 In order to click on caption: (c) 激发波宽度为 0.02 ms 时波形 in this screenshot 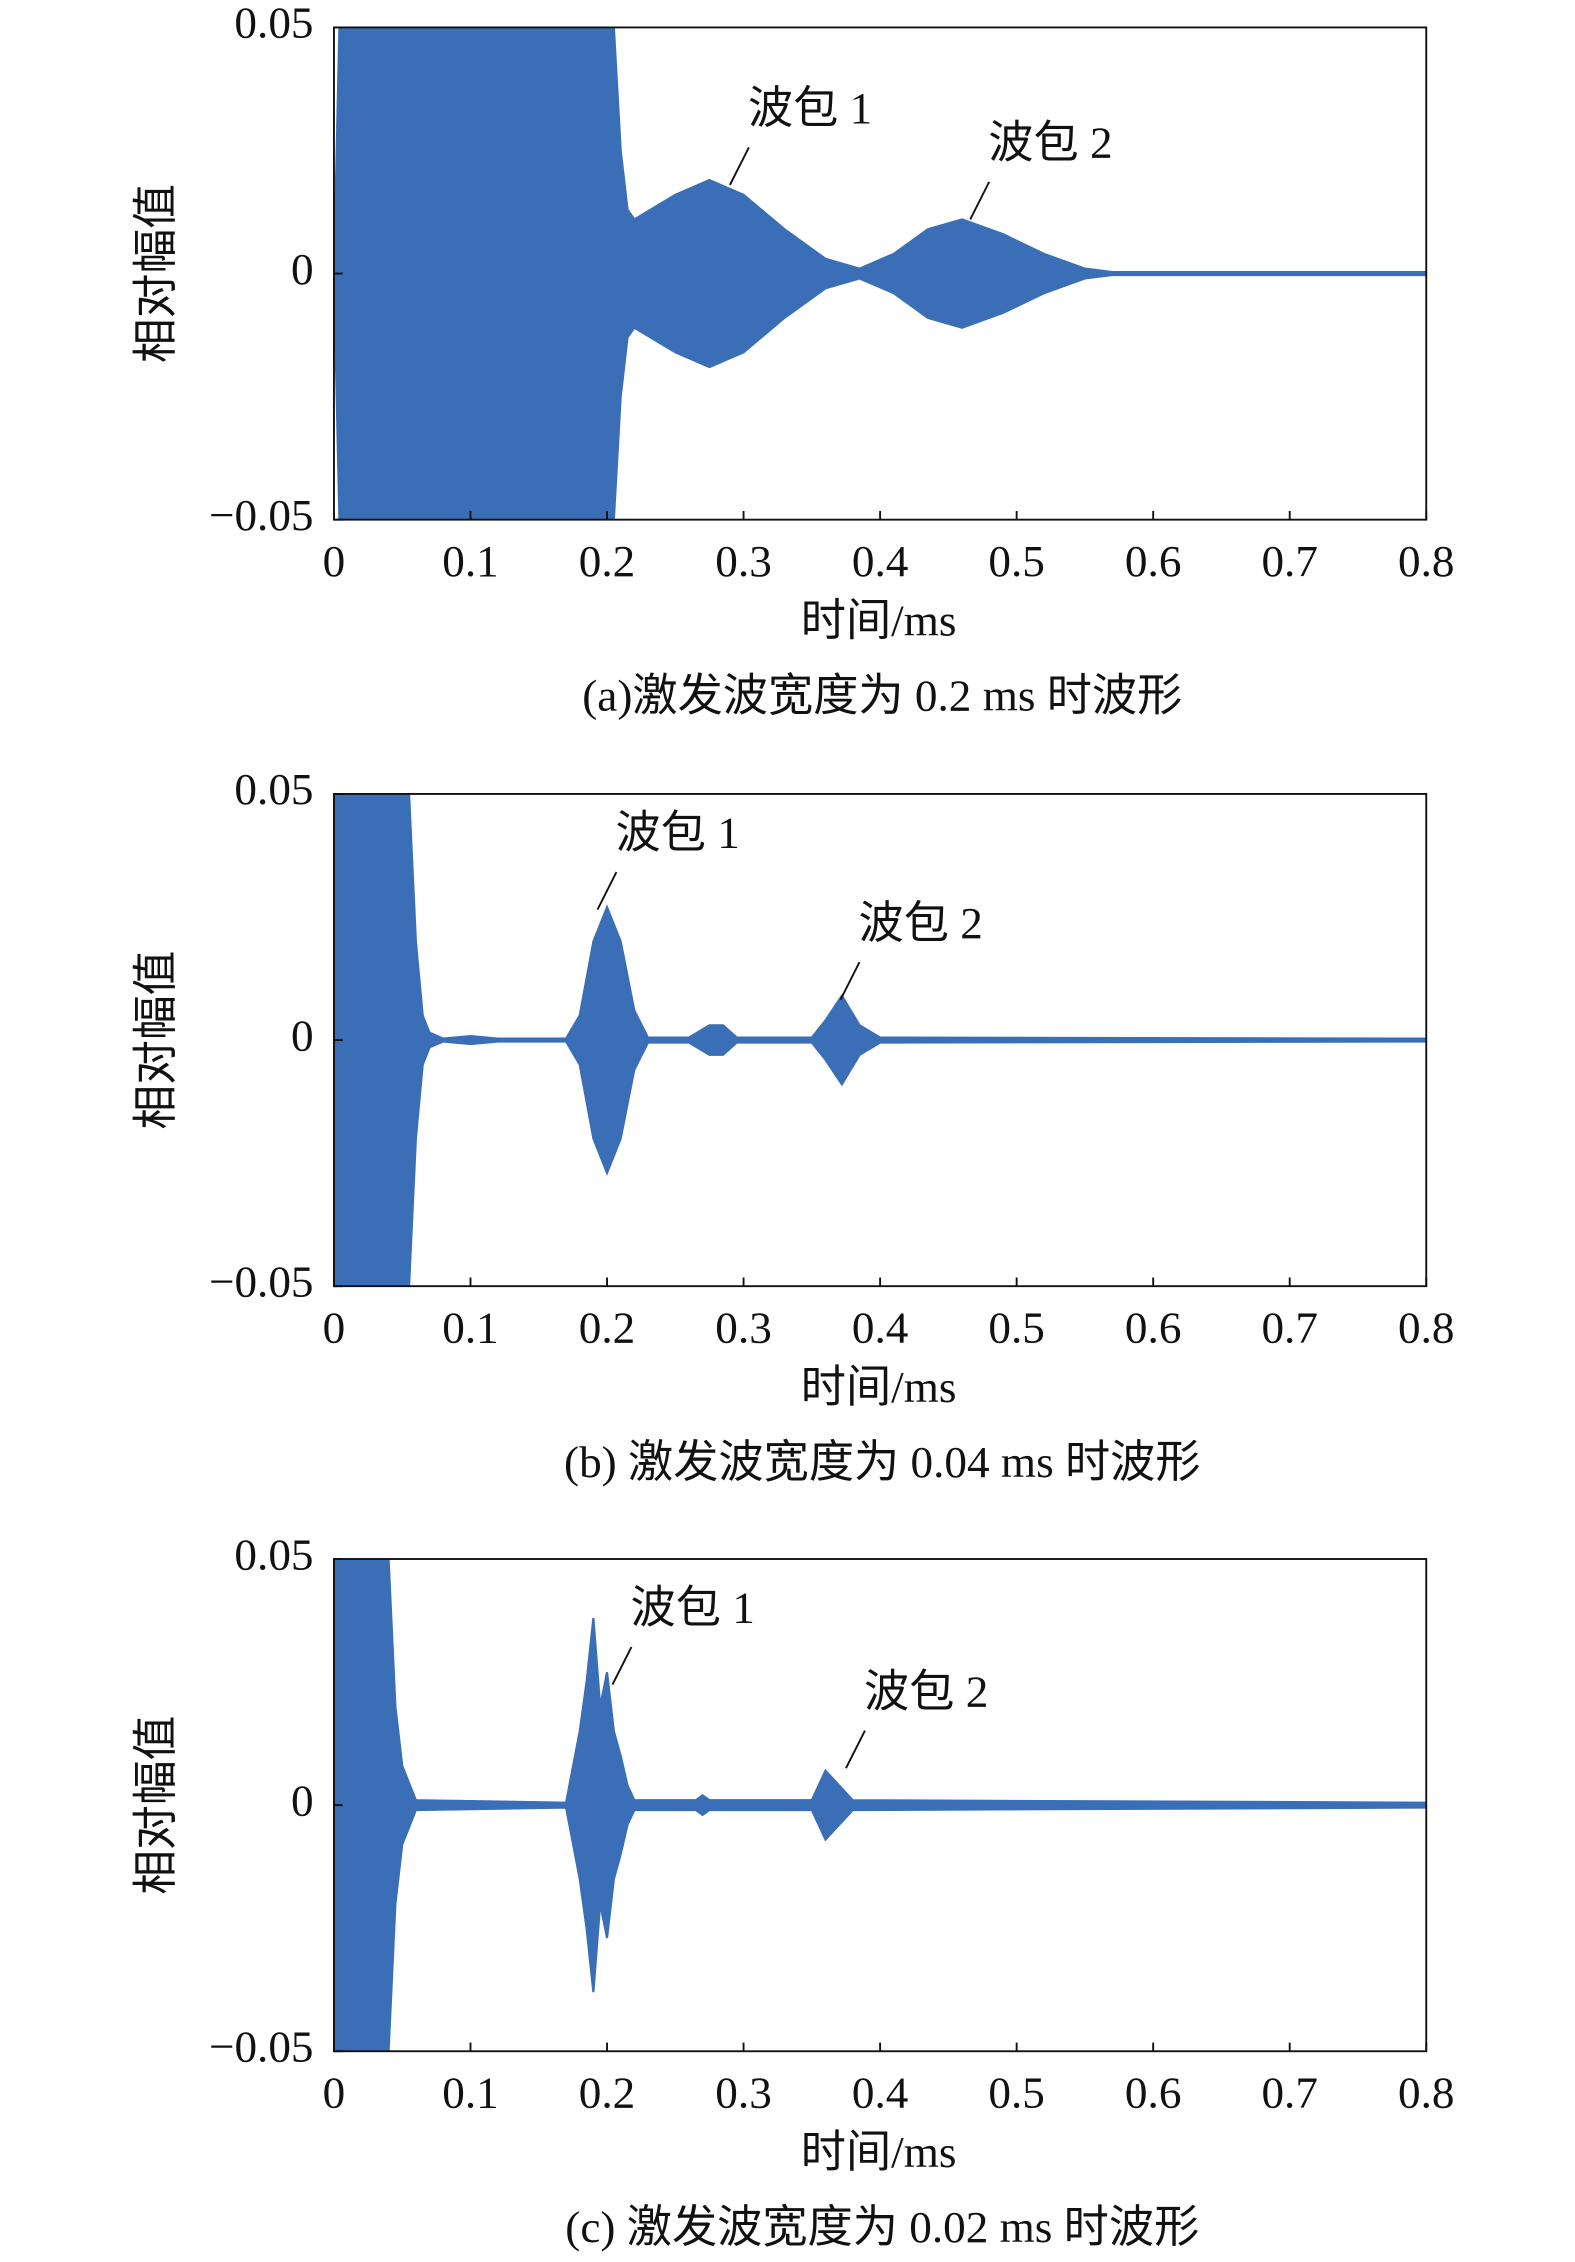, I will do `click(882, 2227)`.